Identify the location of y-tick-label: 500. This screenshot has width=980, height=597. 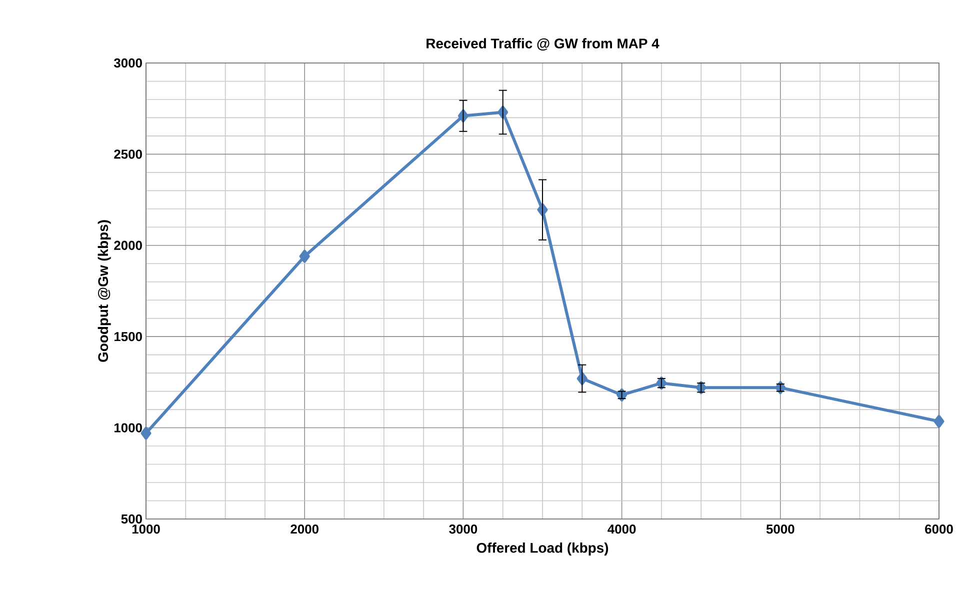
(131, 519).